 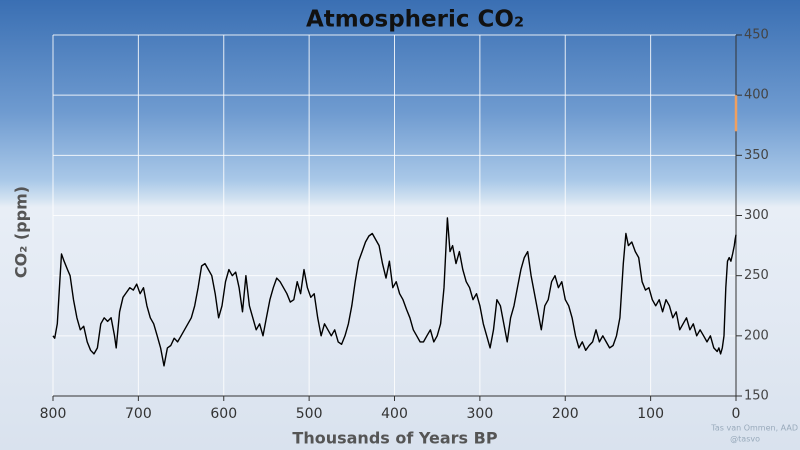 I want to click on credit: Tas van Ommen, AAD, so click(x=754, y=428).